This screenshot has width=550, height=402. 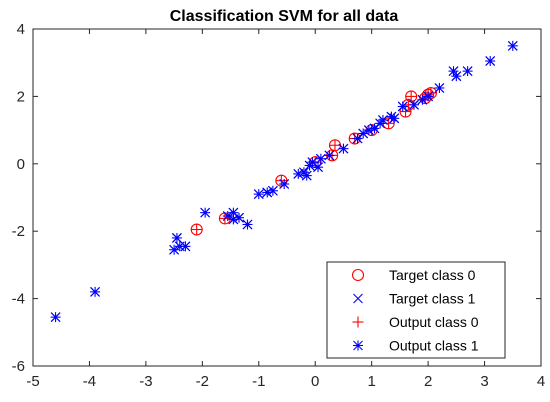 What do you see at coordinates (484, 381) in the screenshot?
I see `x-tick-label: 3` at bounding box center [484, 381].